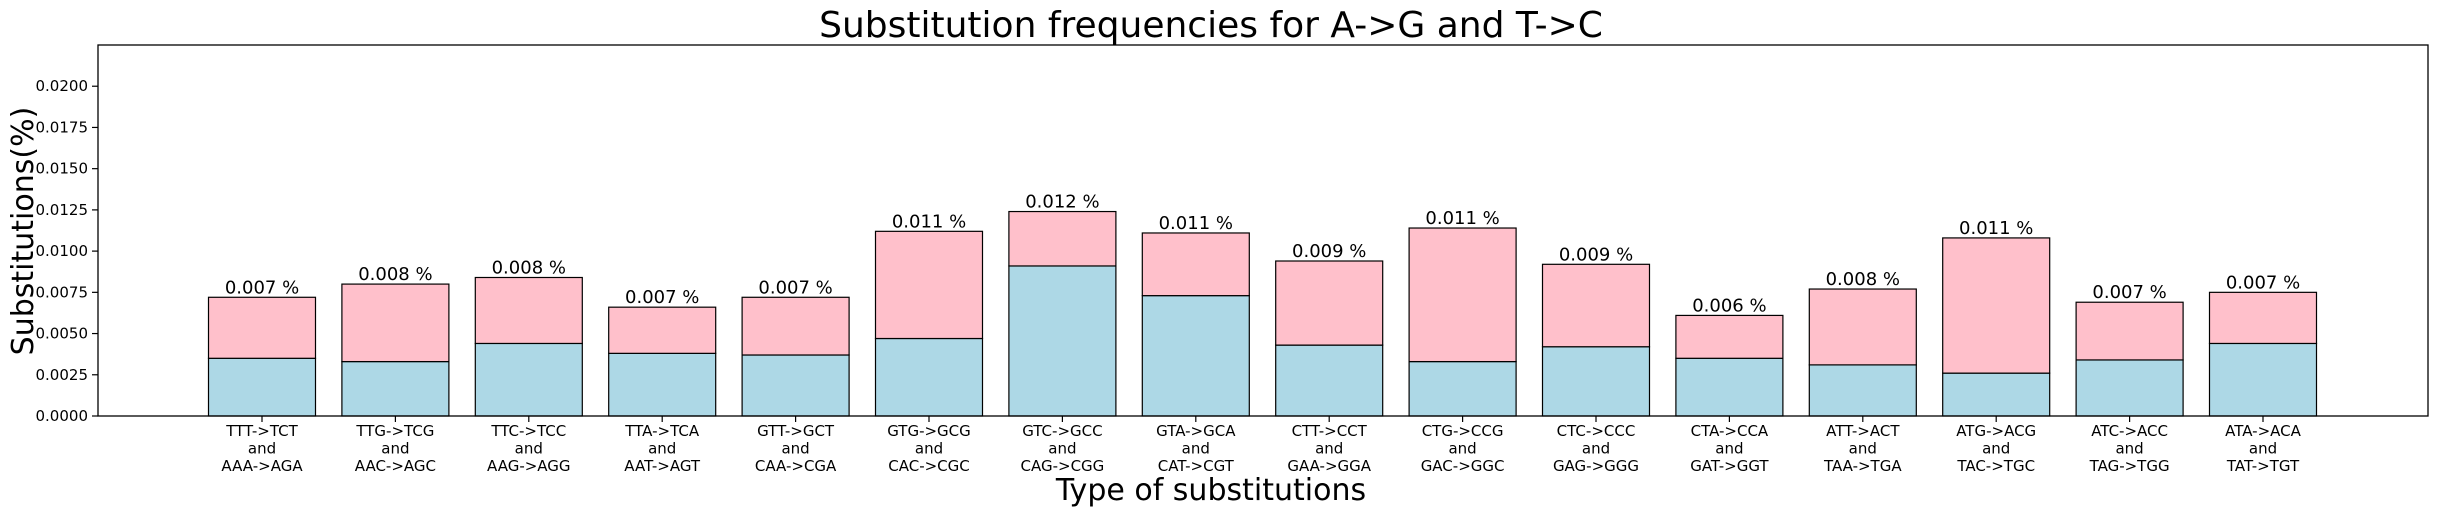  I want to click on x-tick-label: ATC->ACC, so click(2129, 431).